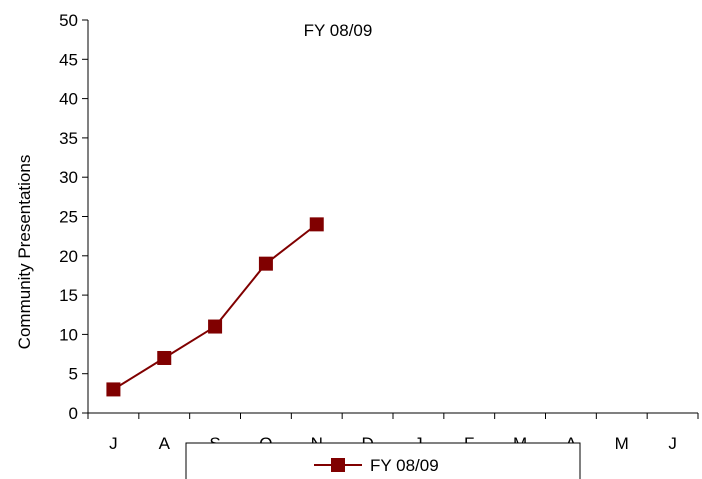 The height and width of the screenshot is (479, 702). I want to click on y-tick-labels: 0 5 10 15 20 25 30 35 40 45 50, so click(68, 217).